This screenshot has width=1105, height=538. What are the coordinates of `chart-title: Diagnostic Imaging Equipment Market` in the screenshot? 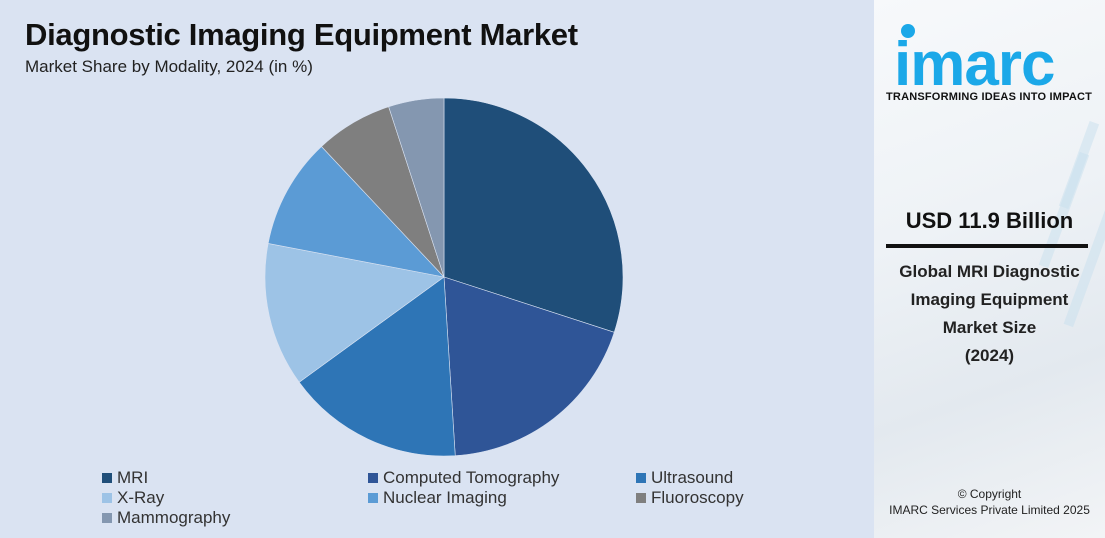 It's located at (301, 34).